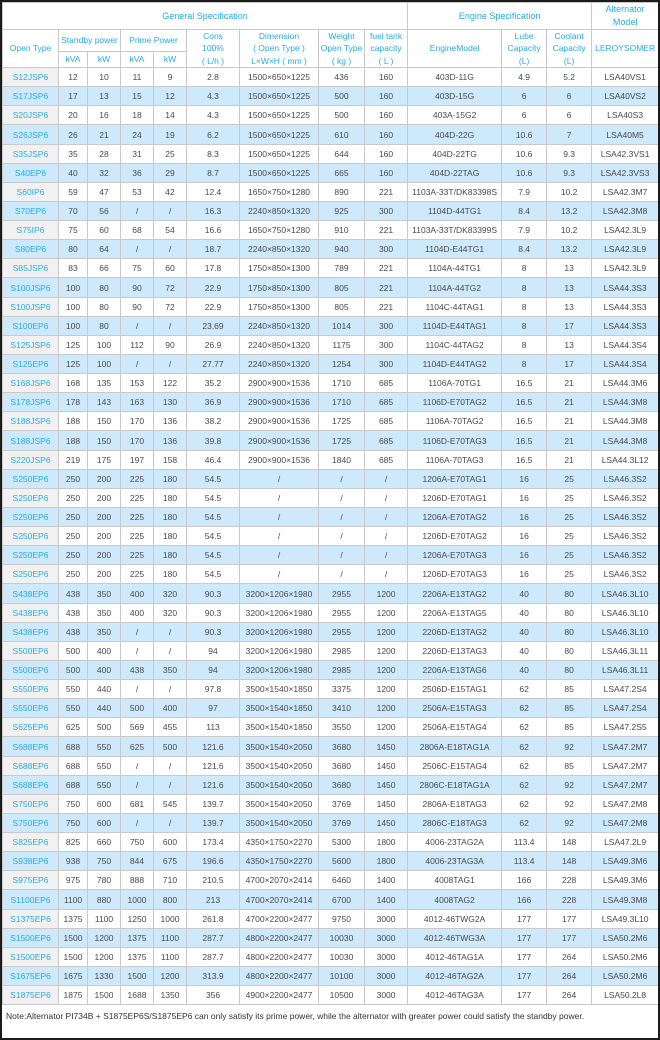  What do you see at coordinates (624, 96) in the screenshot?
I see `data-cell: LSA40VS2` at bounding box center [624, 96].